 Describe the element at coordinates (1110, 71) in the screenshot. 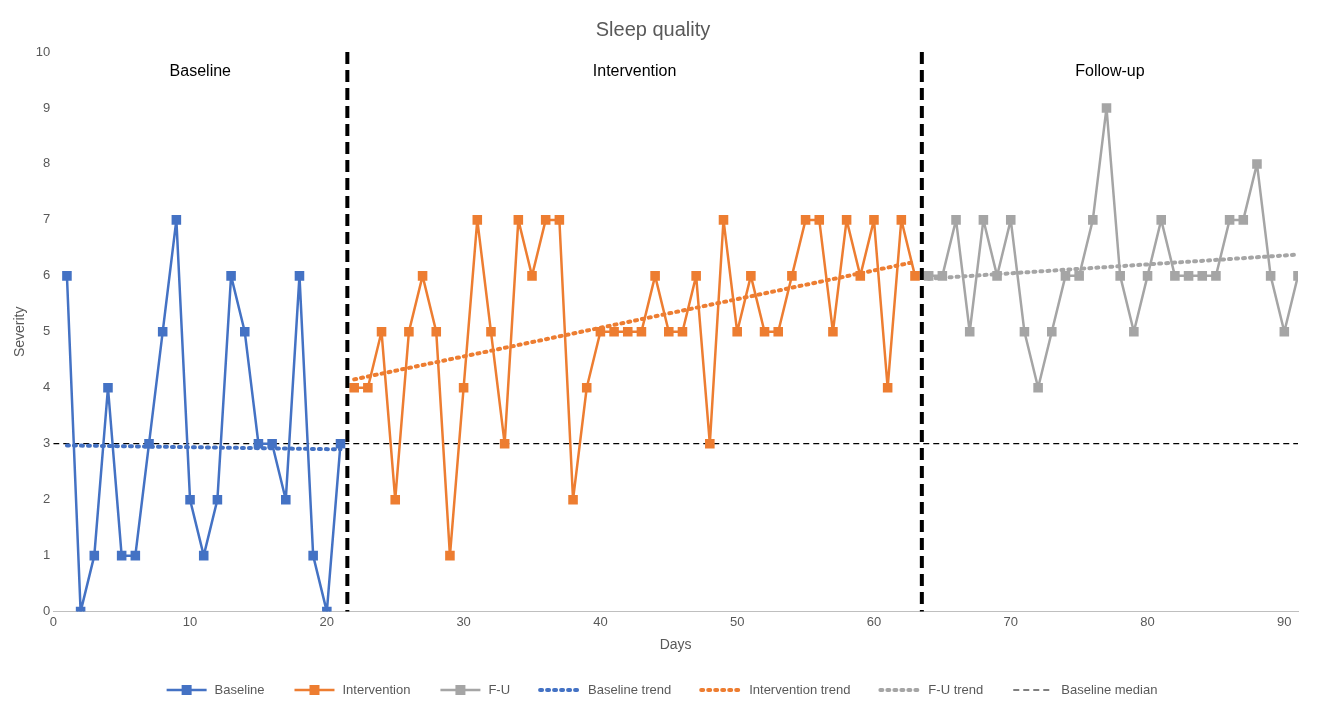

I see `annotation: Follow-up` at that location.